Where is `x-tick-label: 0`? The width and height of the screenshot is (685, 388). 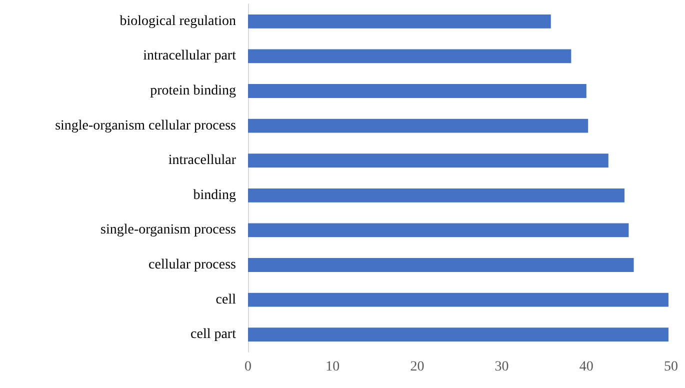
x-tick-label: 0 is located at coordinates (248, 367).